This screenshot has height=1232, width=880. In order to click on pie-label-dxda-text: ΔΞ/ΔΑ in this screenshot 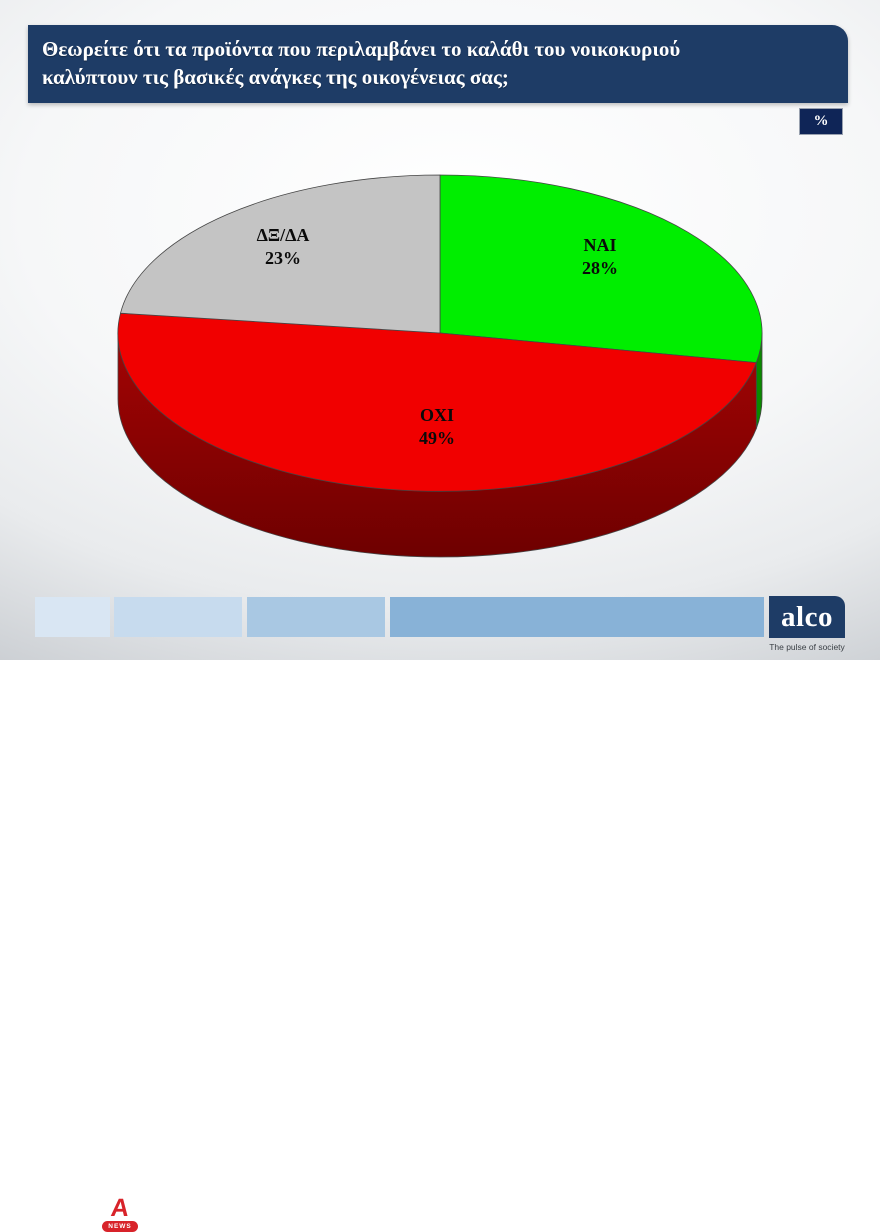, I will do `click(283, 235)`.